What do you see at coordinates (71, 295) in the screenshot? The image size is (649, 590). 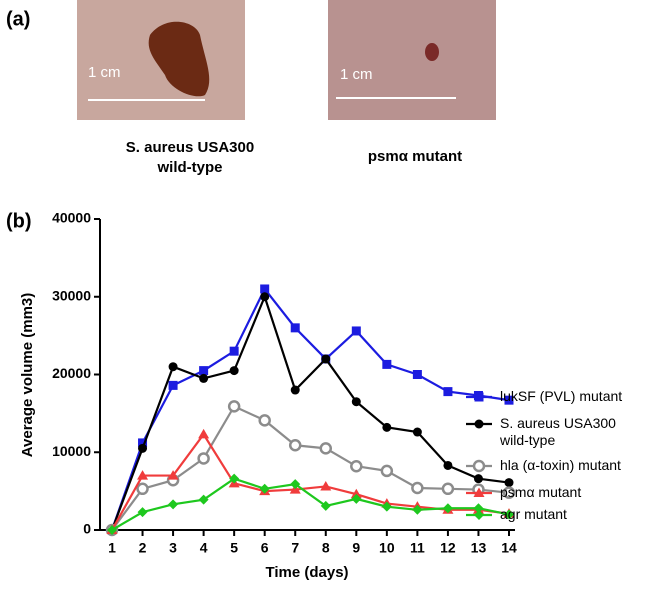 I see `y-tick-label: 30000` at bounding box center [71, 295].